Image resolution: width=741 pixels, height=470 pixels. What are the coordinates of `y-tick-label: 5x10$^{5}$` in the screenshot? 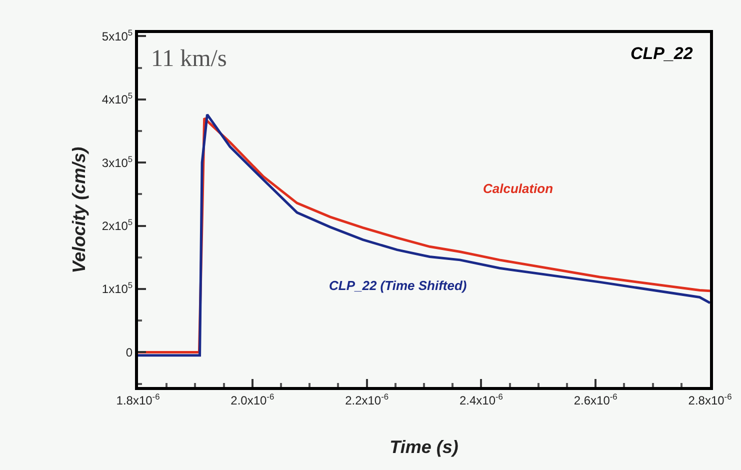 It's located at (117, 35).